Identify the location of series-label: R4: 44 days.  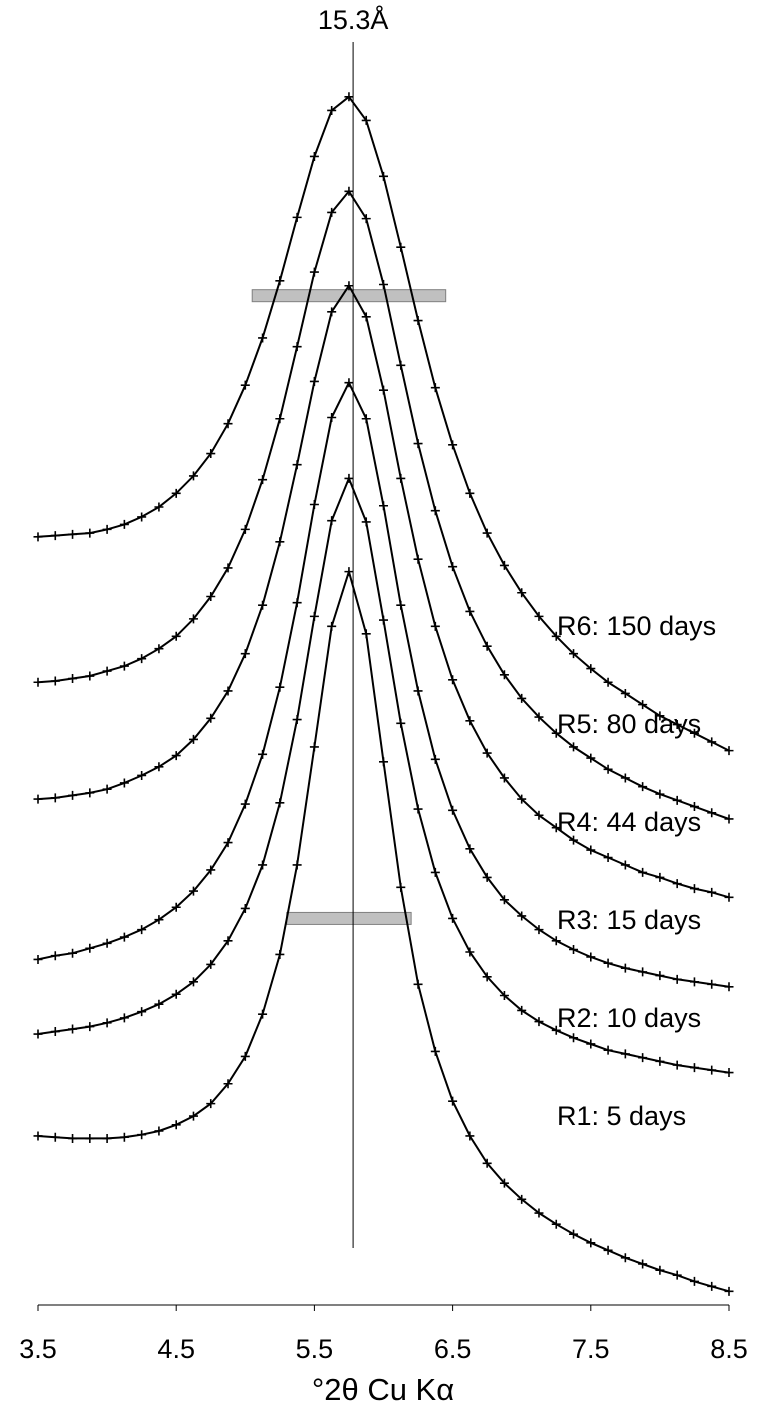
(629, 822).